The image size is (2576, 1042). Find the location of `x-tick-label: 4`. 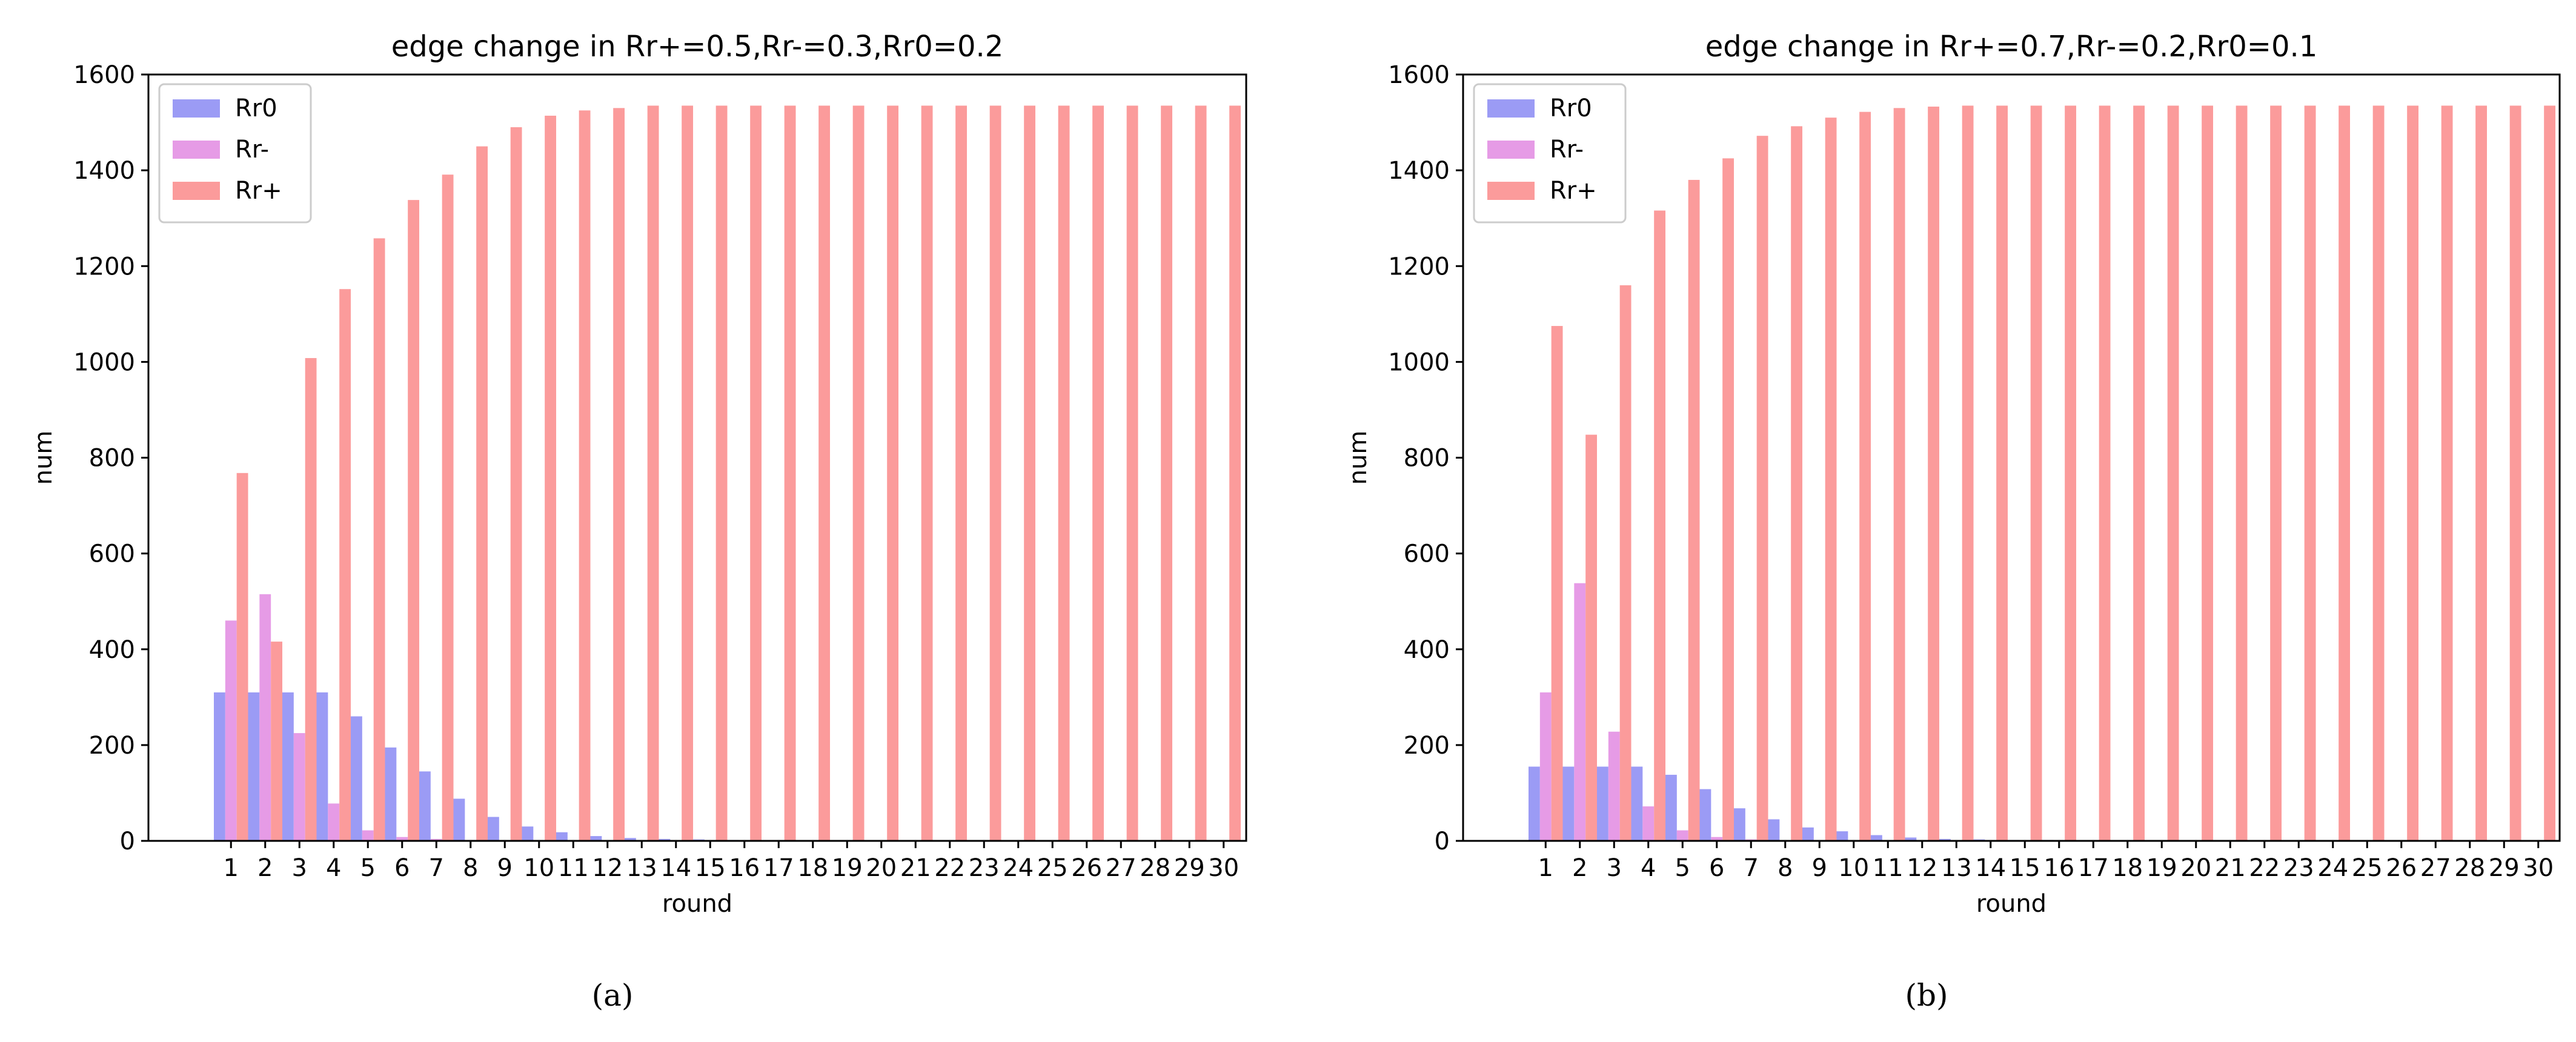

x-tick-label: 4 is located at coordinates (333, 868).